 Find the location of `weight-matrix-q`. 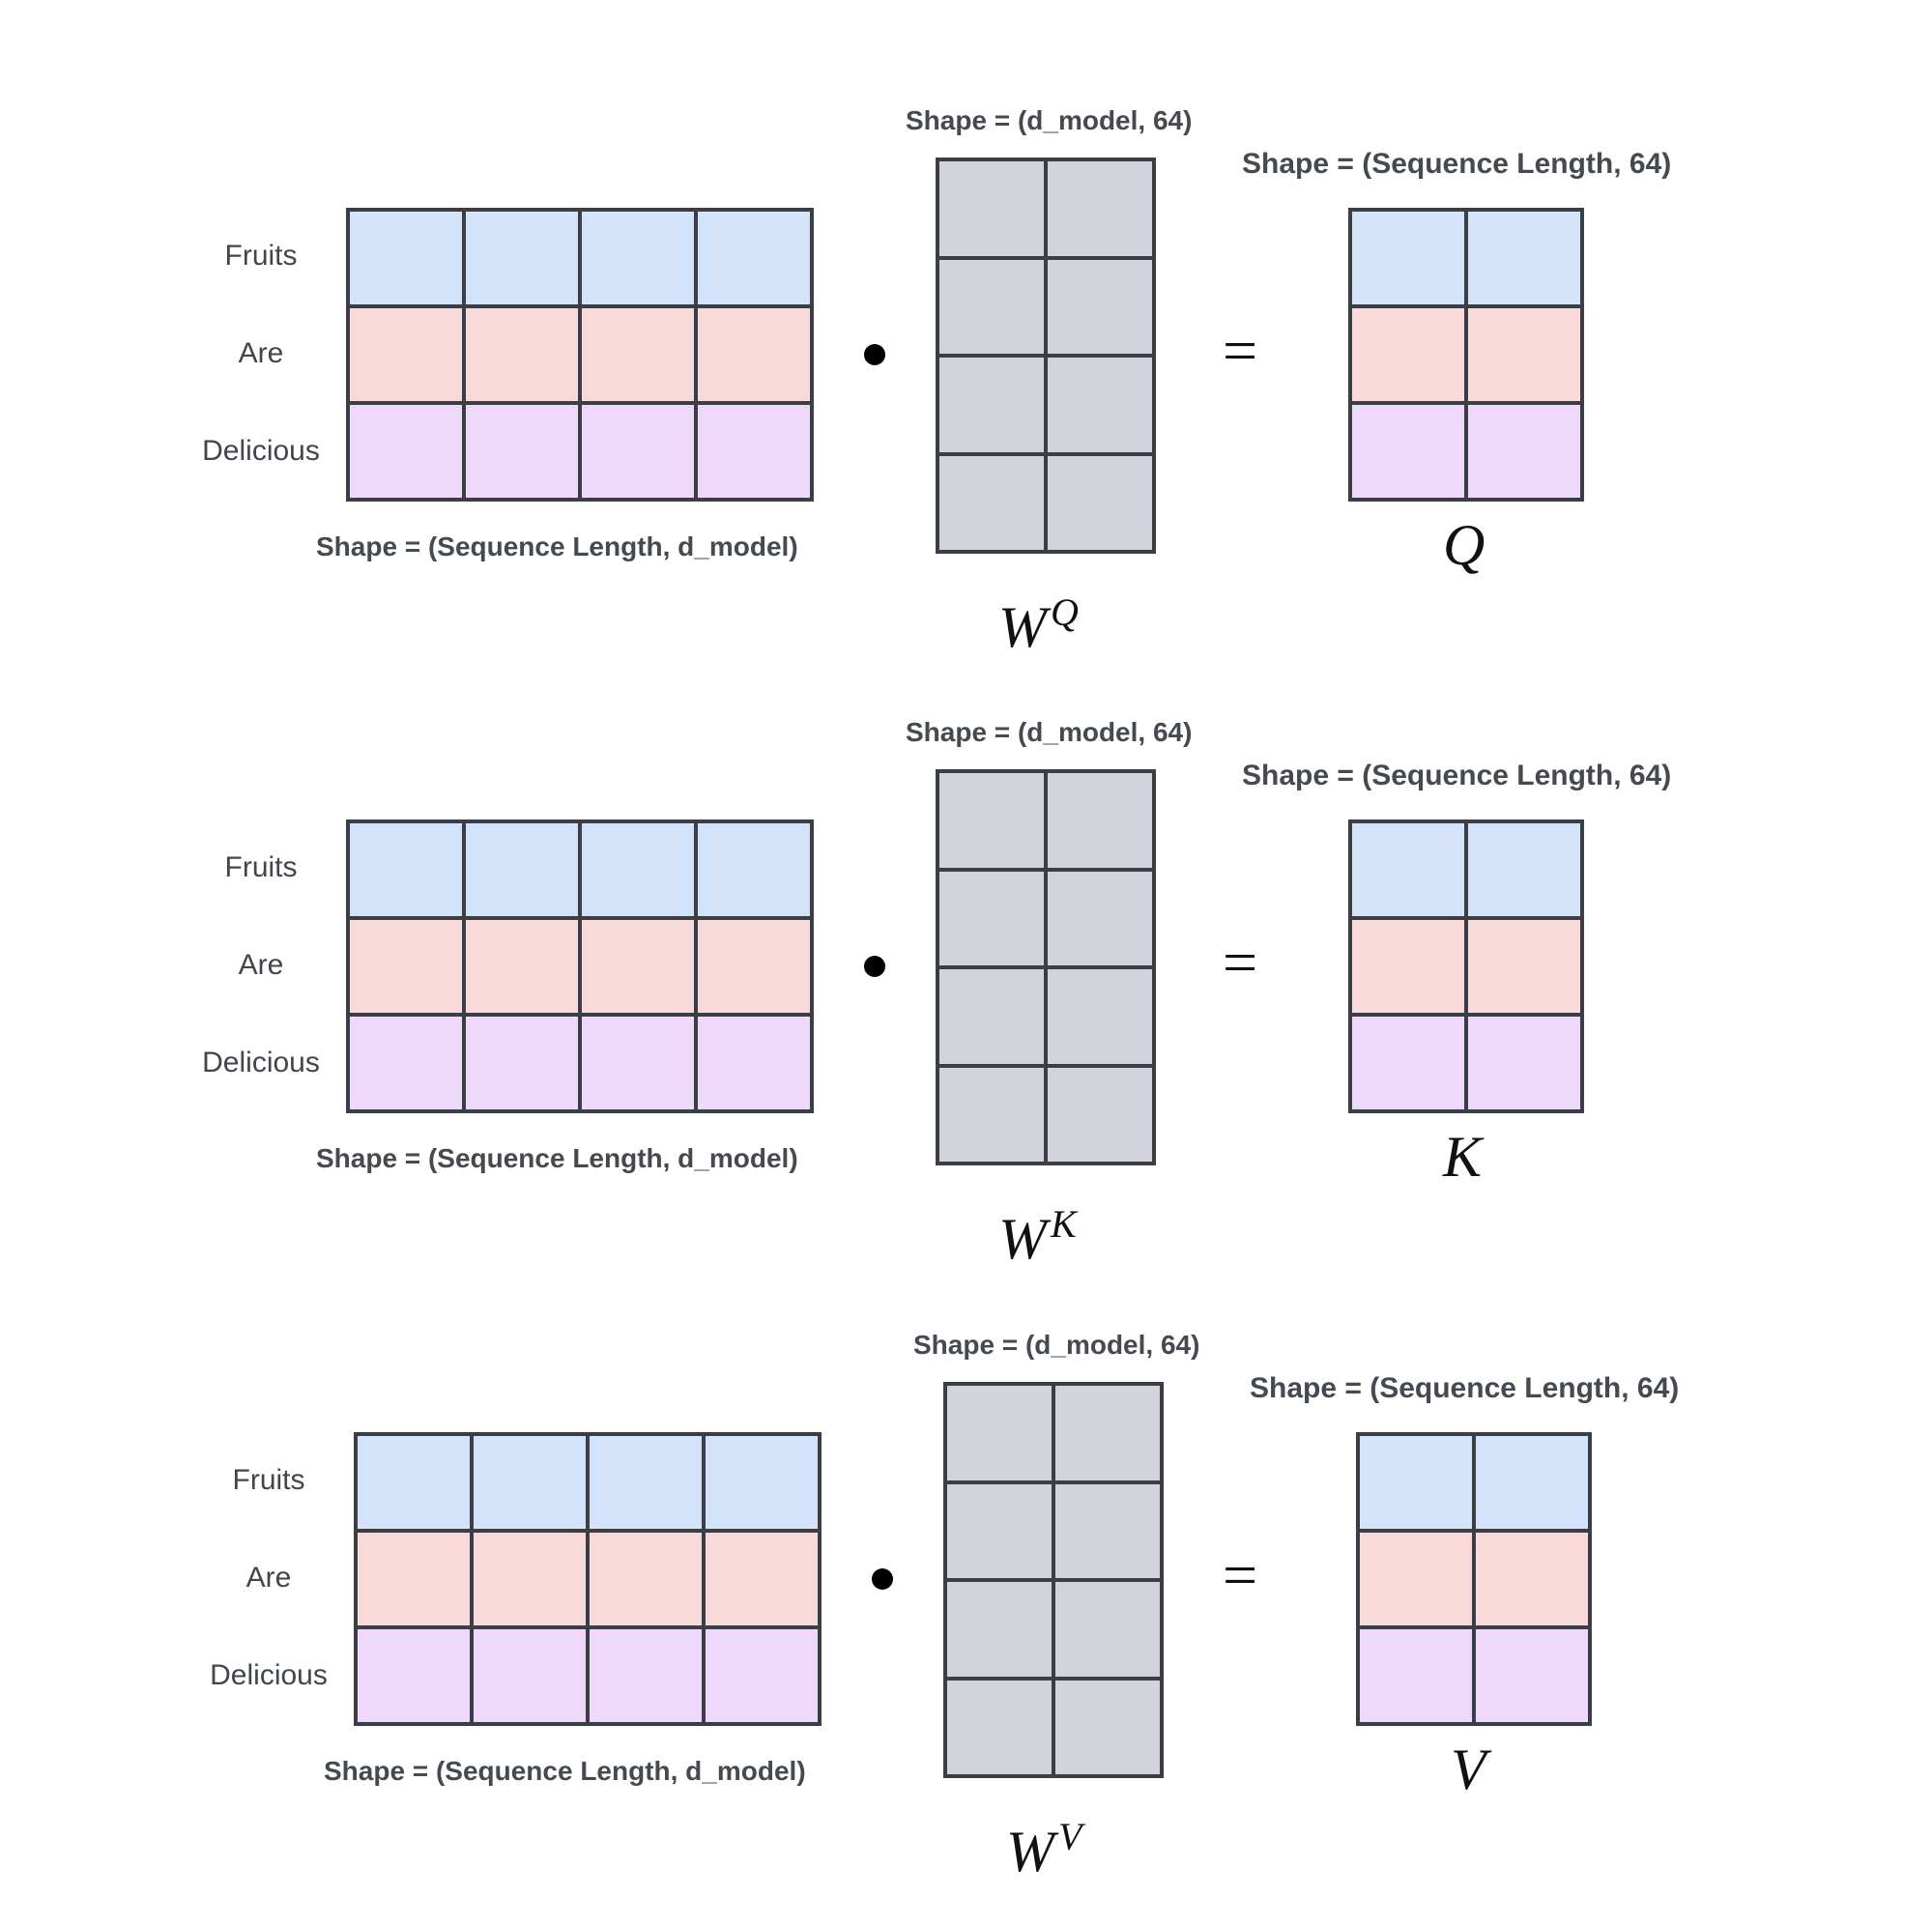

weight-matrix-q is located at coordinates (1046, 356).